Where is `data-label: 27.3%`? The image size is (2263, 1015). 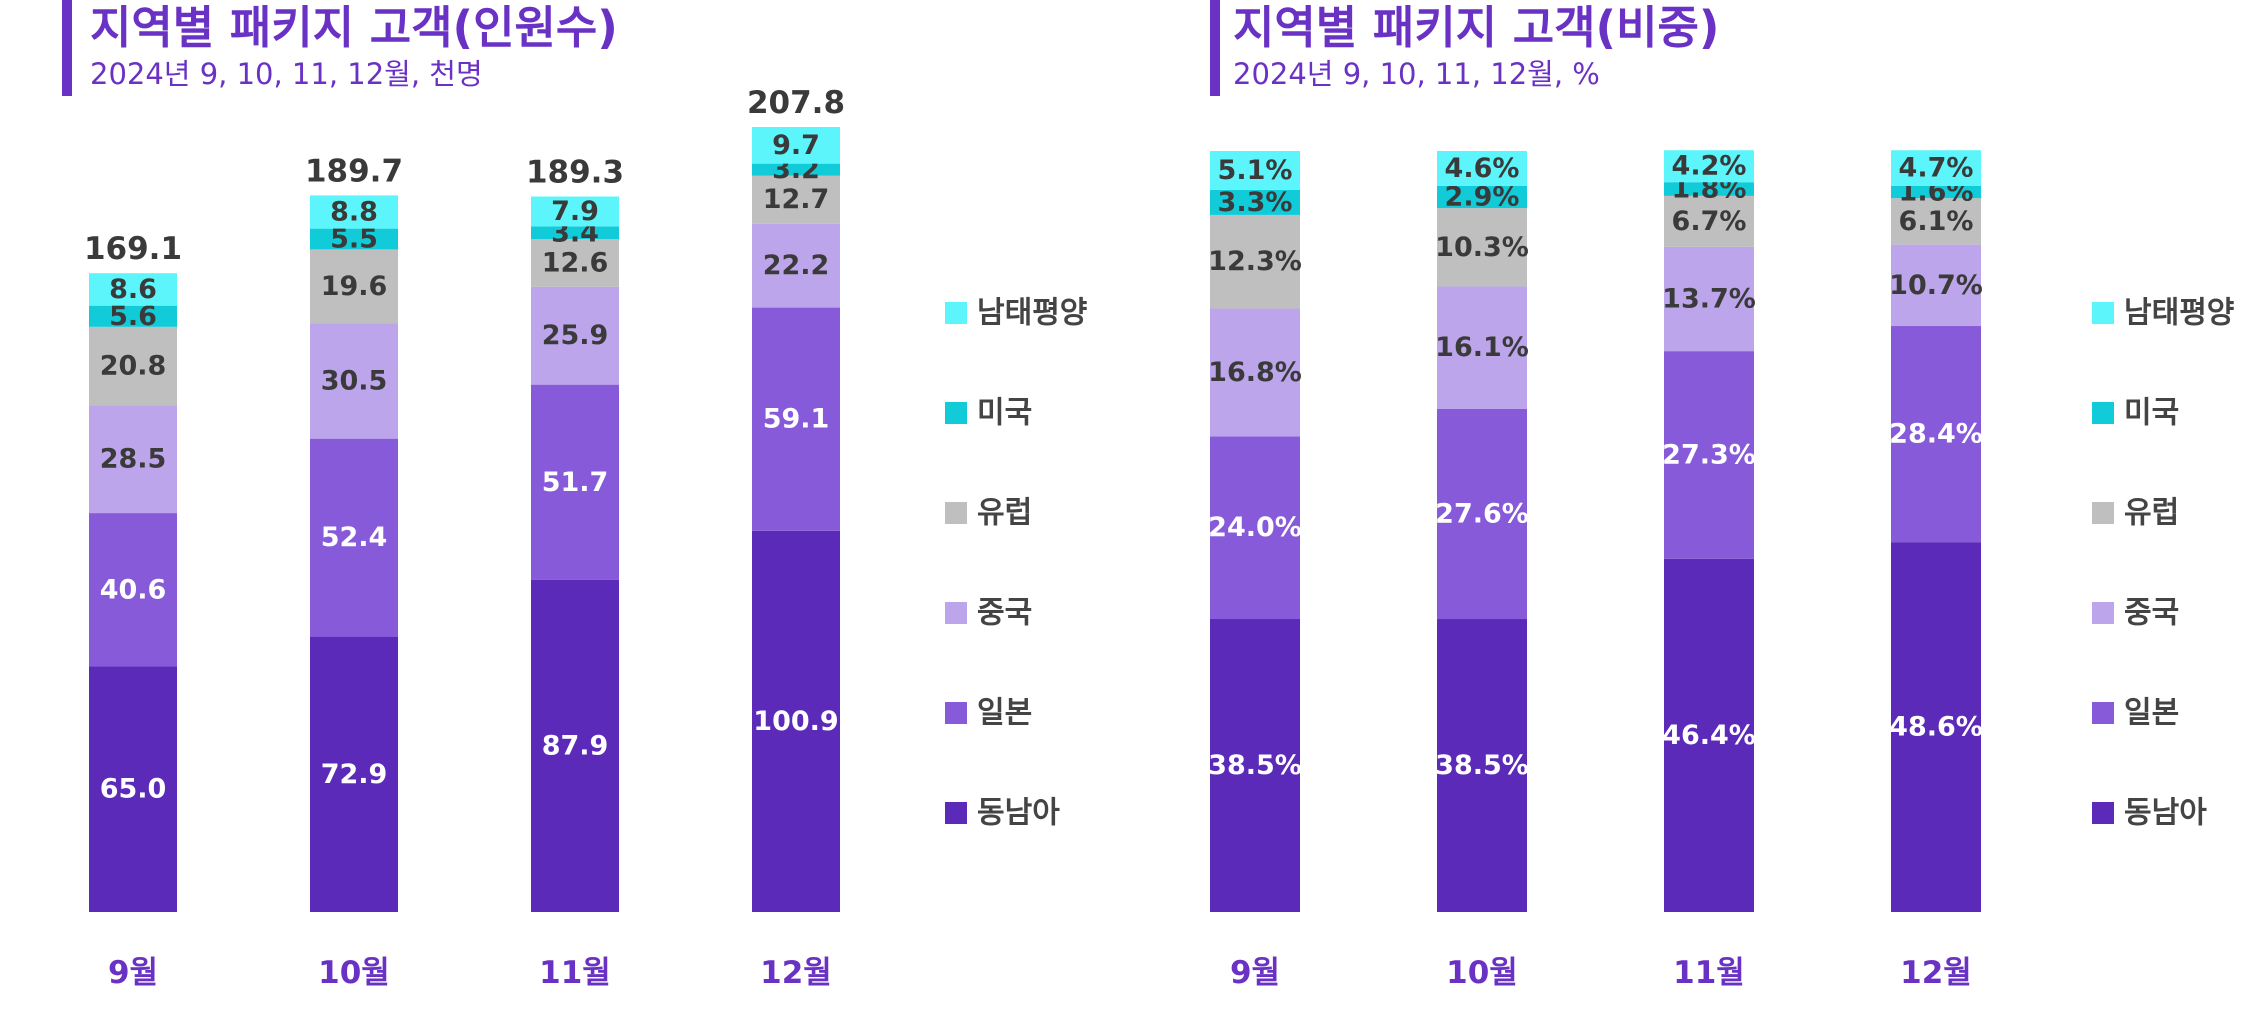
data-label: 27.3% is located at coordinates (1709, 455).